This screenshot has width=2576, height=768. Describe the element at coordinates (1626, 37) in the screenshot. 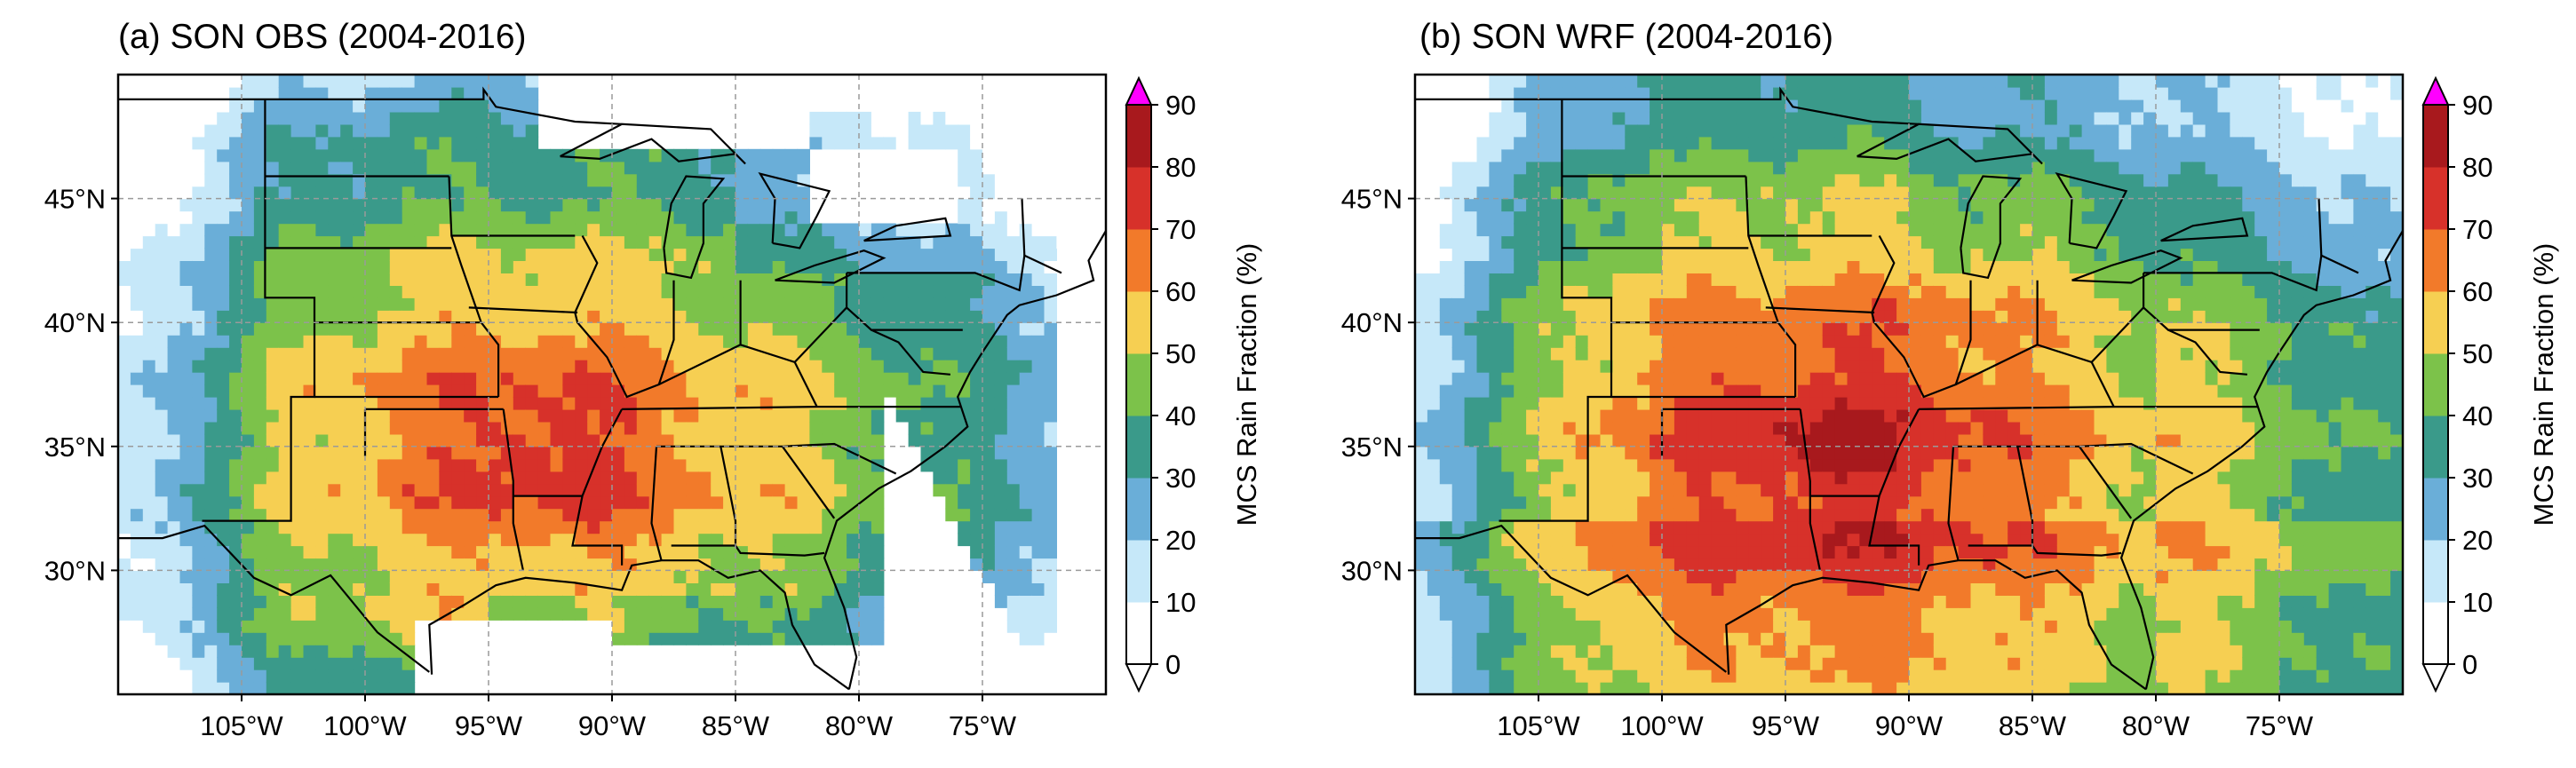

I see `panel-title-wrf: (b) SON WRF (2004-2016)` at that location.